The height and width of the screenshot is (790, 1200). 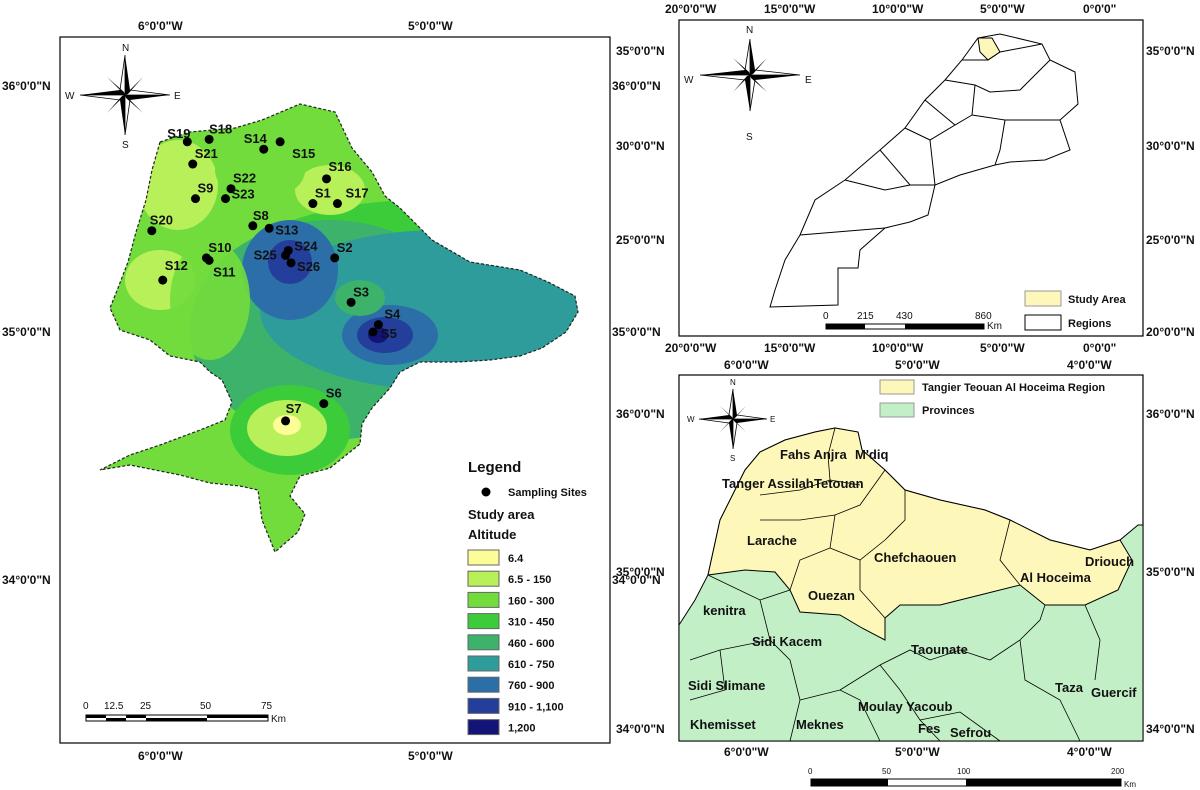 What do you see at coordinates (929, 728) in the screenshot?
I see `prov-fes: Fes` at bounding box center [929, 728].